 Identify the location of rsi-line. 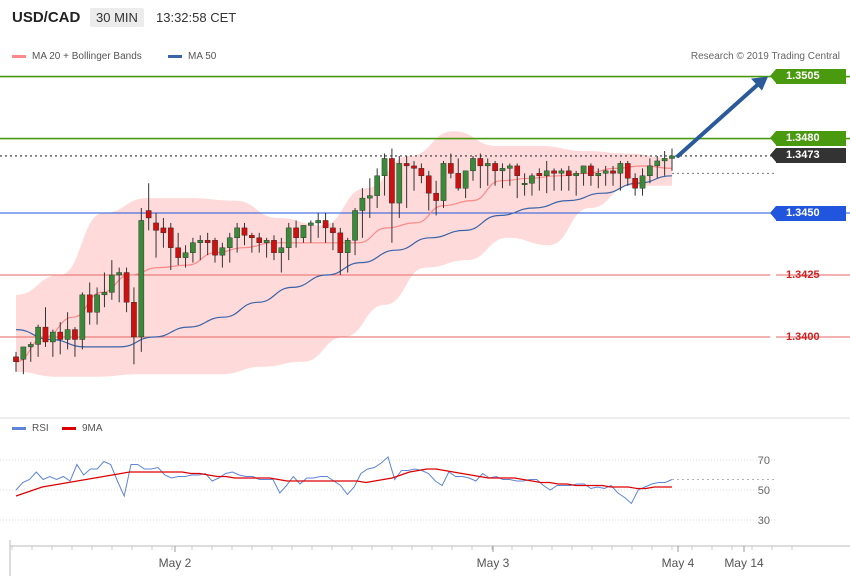
(344, 480).